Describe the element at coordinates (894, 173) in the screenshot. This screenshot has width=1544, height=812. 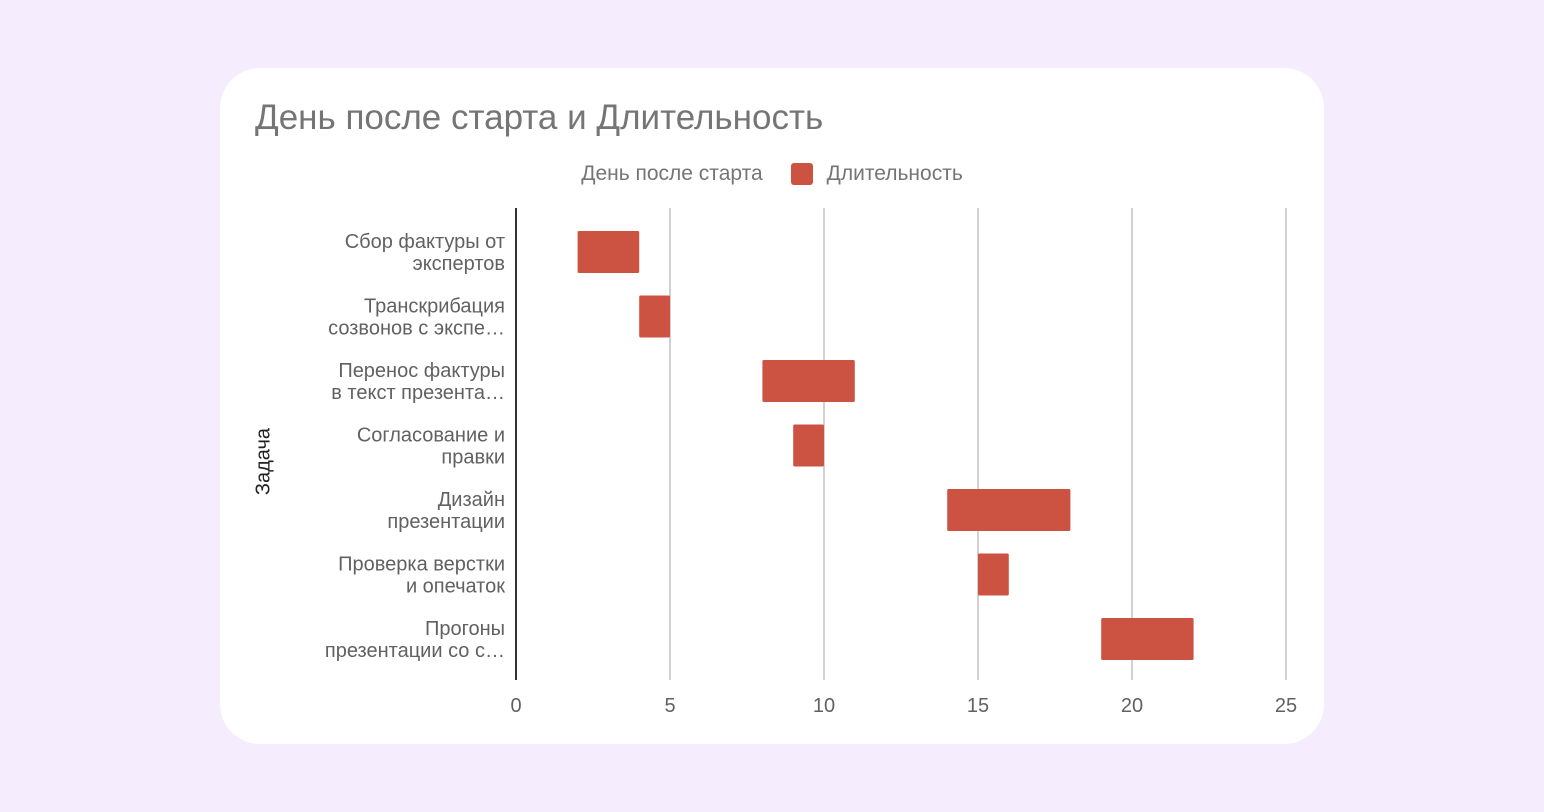
I see `legend-label-duration: Длительность` at that location.